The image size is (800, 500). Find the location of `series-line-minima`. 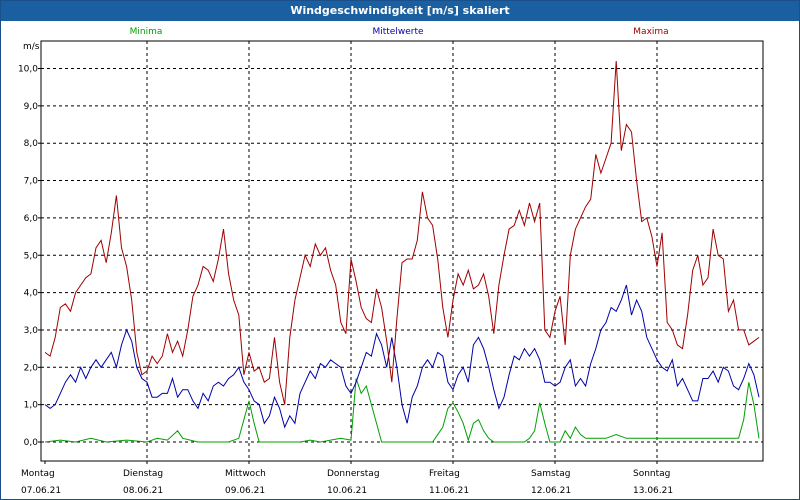

series-line-minima is located at coordinates (402, 410).